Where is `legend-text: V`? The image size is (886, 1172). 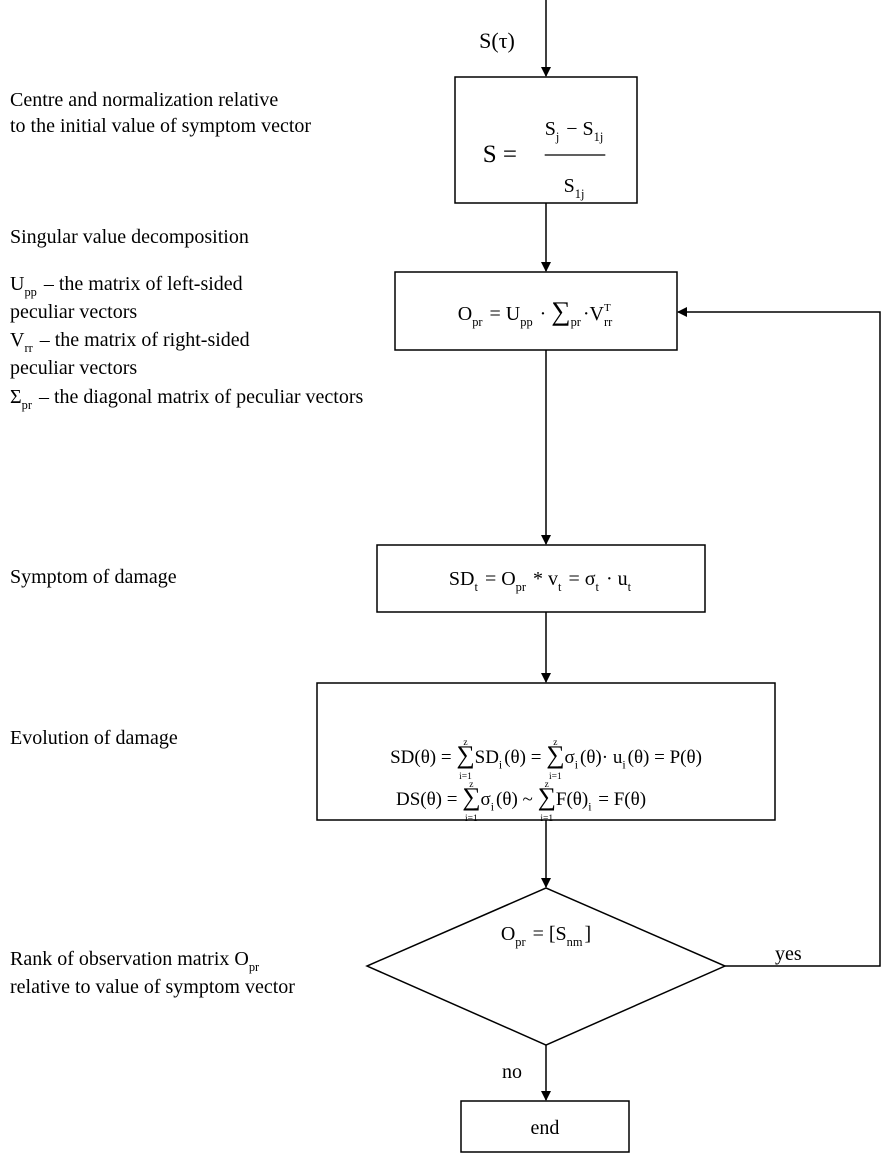
legend-text: V is located at coordinates (17, 340).